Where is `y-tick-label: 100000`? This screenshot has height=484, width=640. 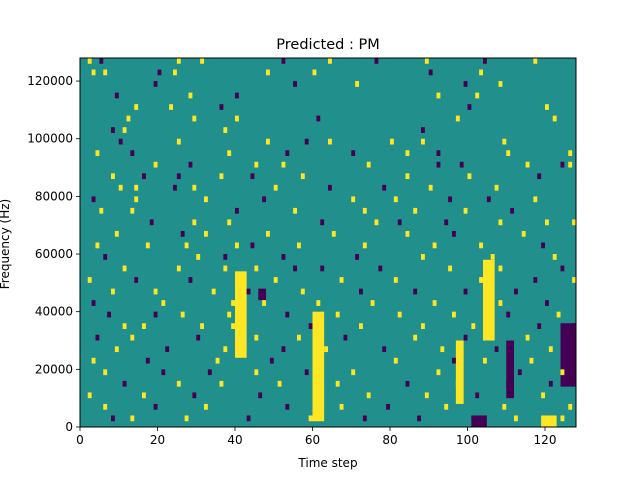
y-tick-label: 100000 is located at coordinates (50, 139).